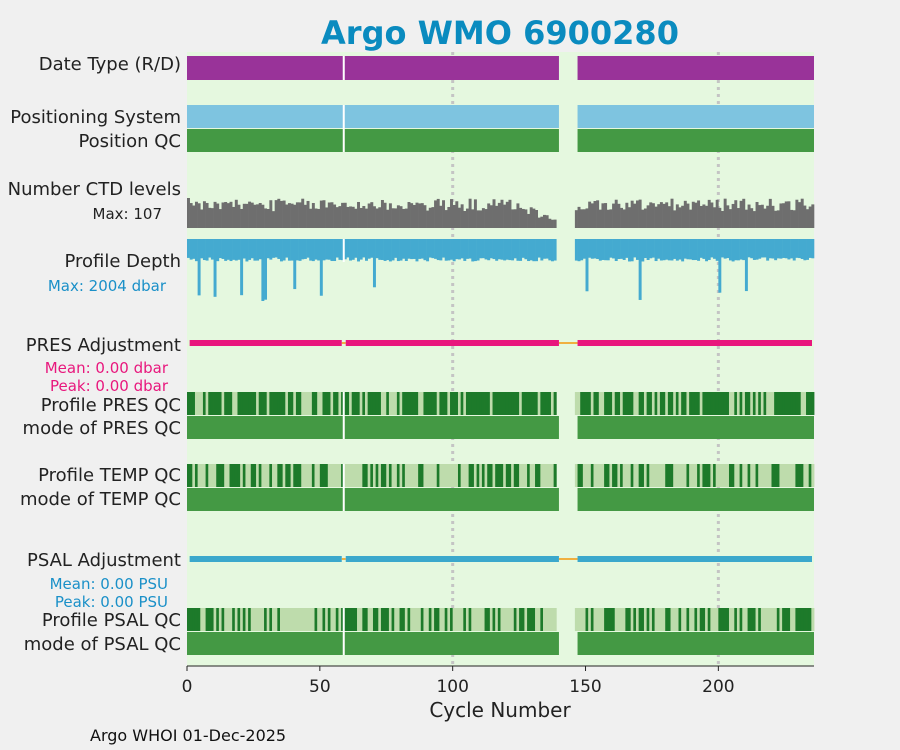 The height and width of the screenshot is (750, 900). Describe the element at coordinates (695, 68) in the screenshot. I see `date-type-bar-b` at that location.